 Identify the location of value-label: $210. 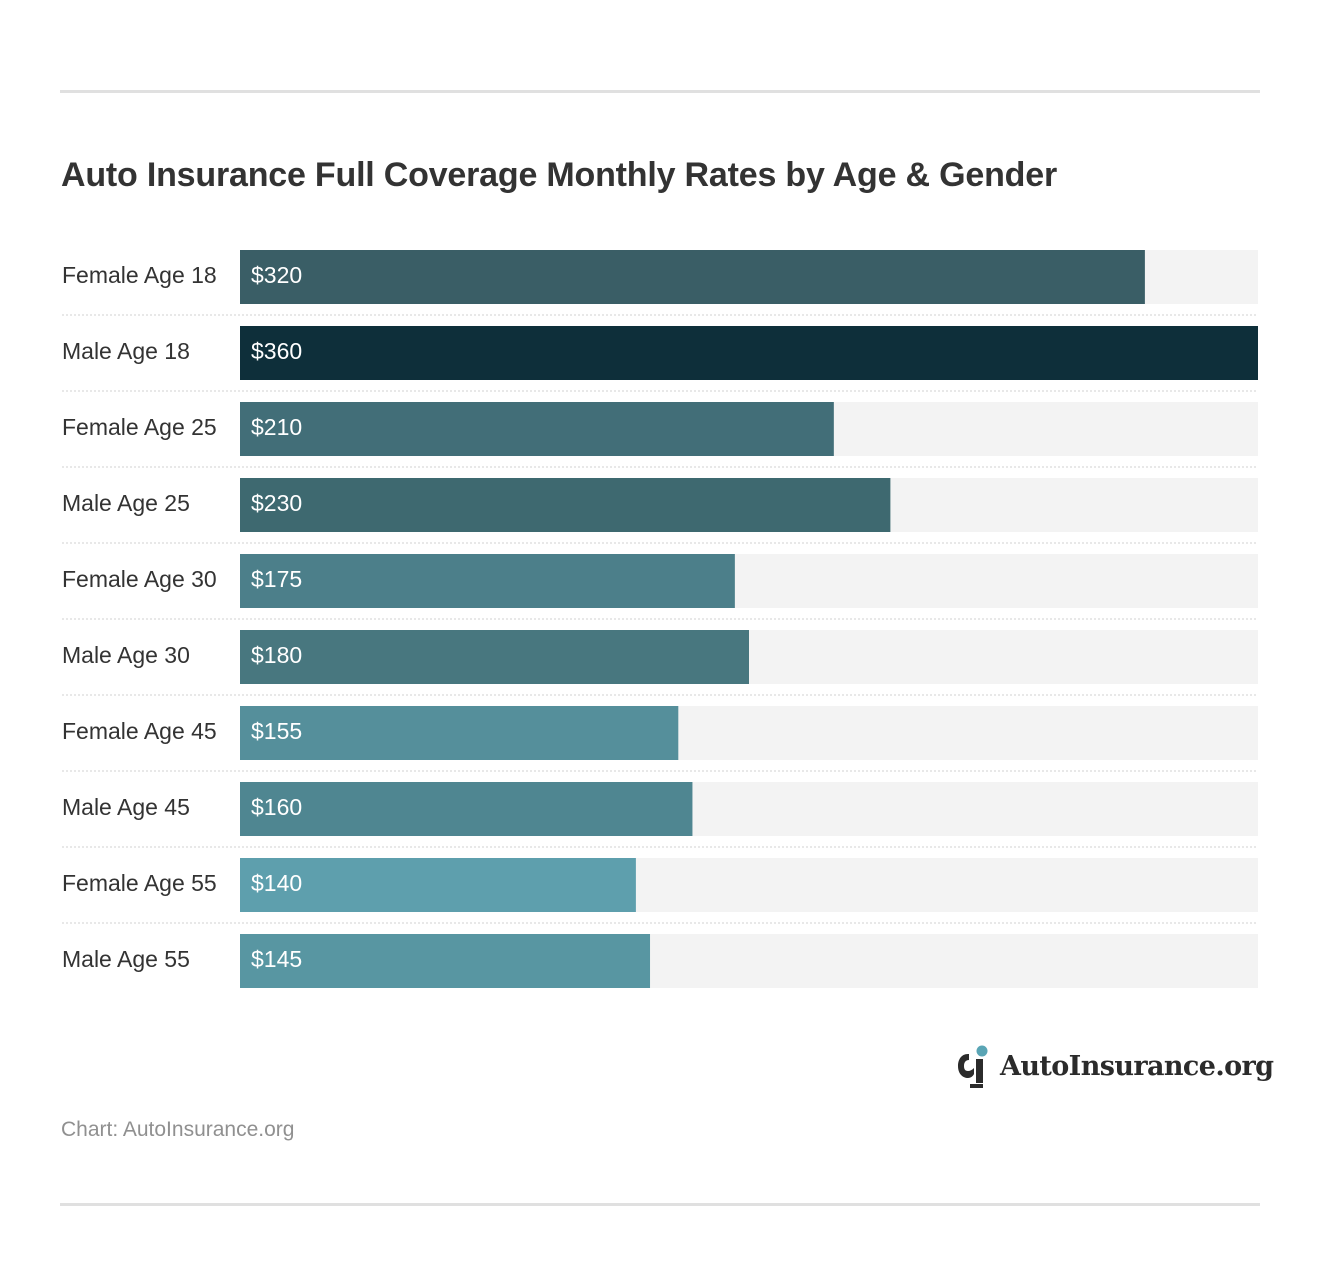
(276, 427).